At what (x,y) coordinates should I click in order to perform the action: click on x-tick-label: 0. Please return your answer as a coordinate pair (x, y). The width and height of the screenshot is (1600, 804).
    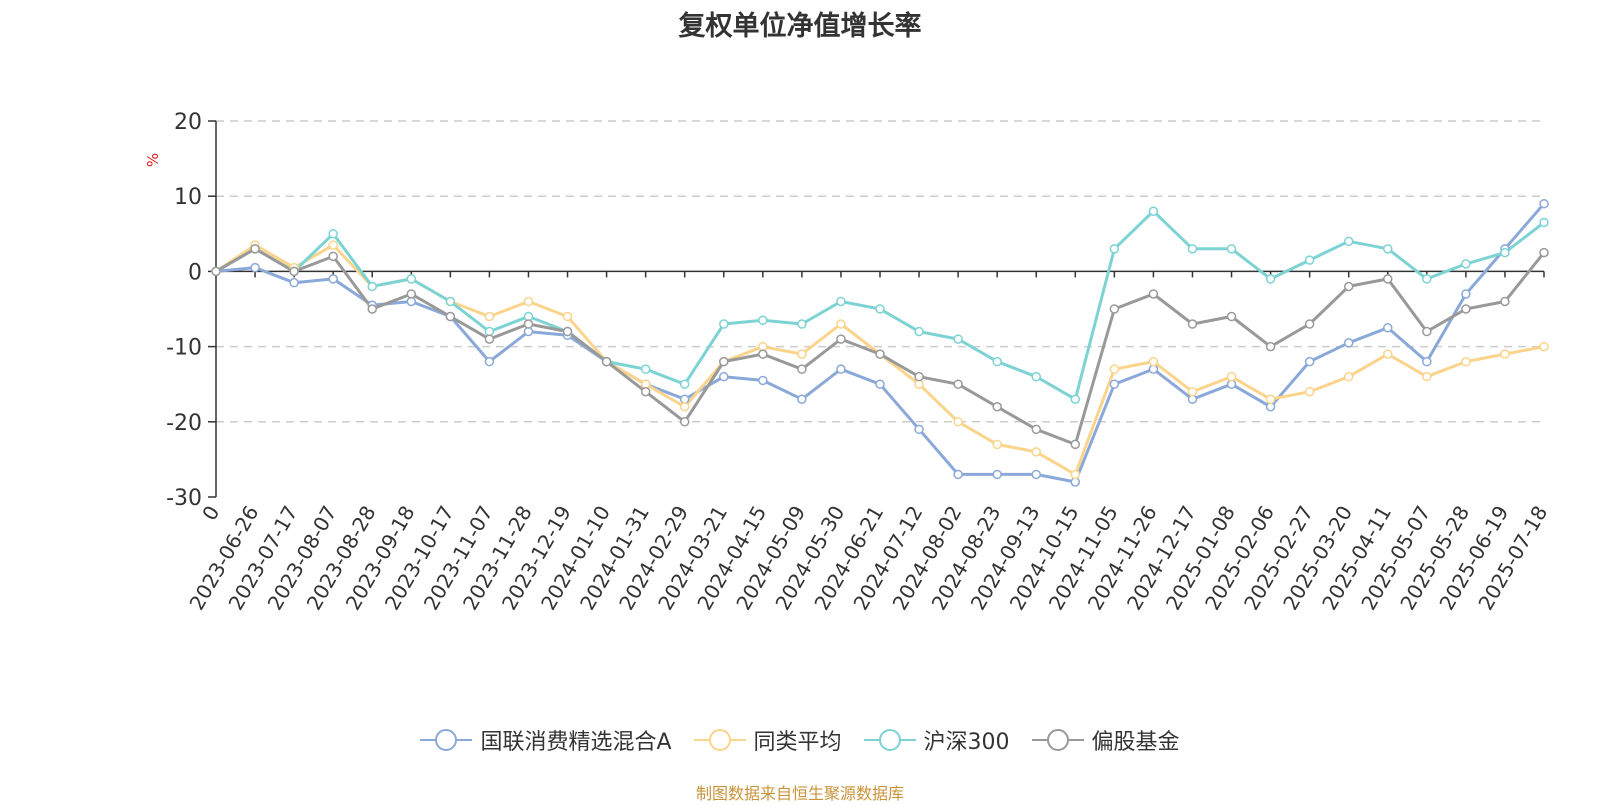
    Looking at the image, I should click on (210, 513).